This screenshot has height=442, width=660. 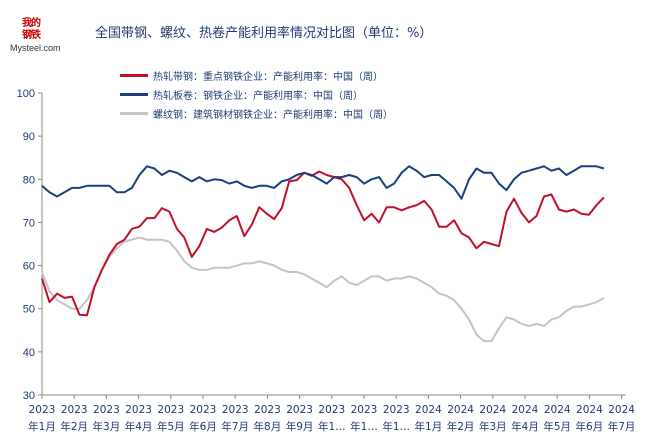 What do you see at coordinates (29, 353) in the screenshot?
I see `y-tick-label: 40` at bounding box center [29, 353].